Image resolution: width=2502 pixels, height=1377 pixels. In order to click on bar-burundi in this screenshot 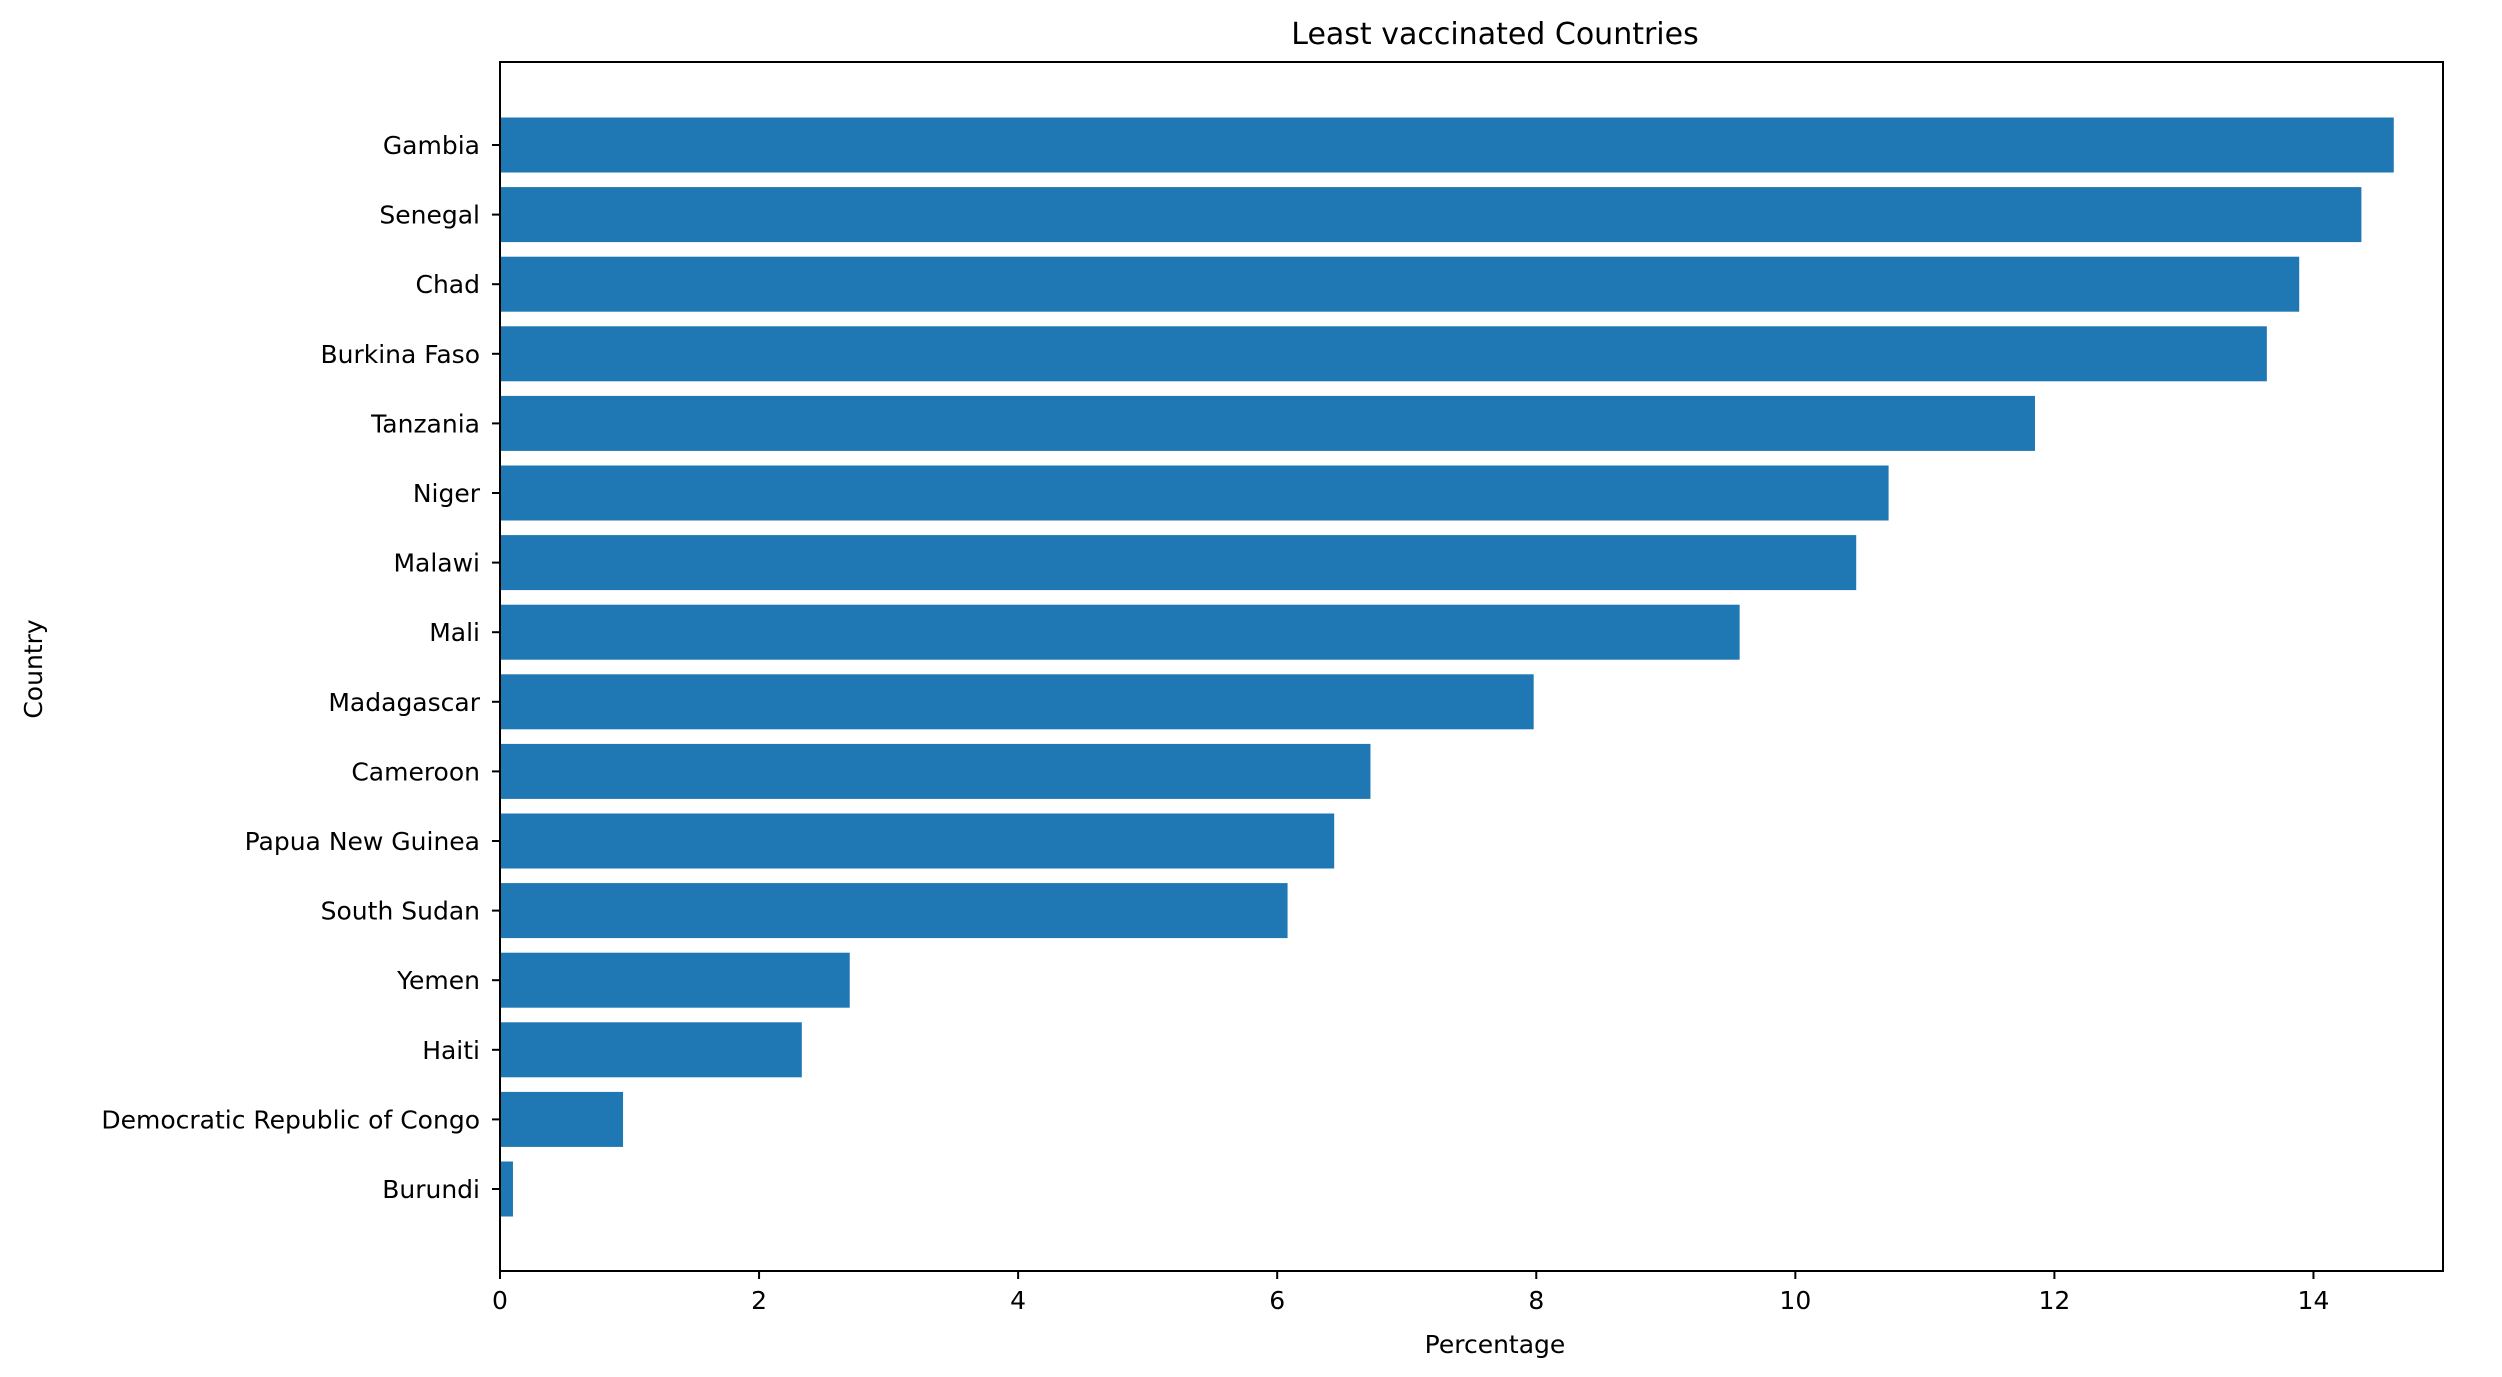, I will do `click(506, 1189)`.